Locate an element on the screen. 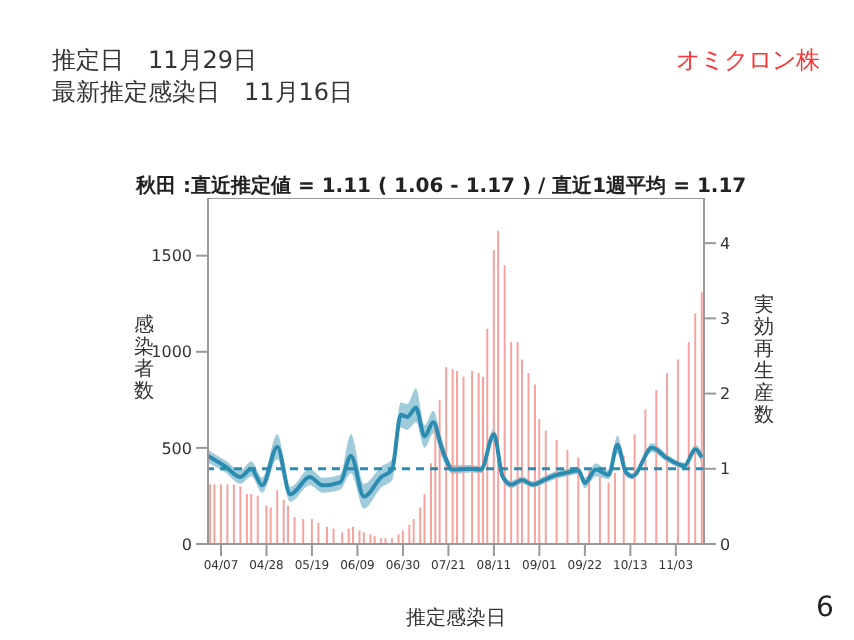 This screenshot has width=854, height=640. chart-title: 秋田 :直近推定値 = 1.11 ( 1.06 - 1.17 ) / 直近1週平均 = 1.17 is located at coordinates (441, 186).